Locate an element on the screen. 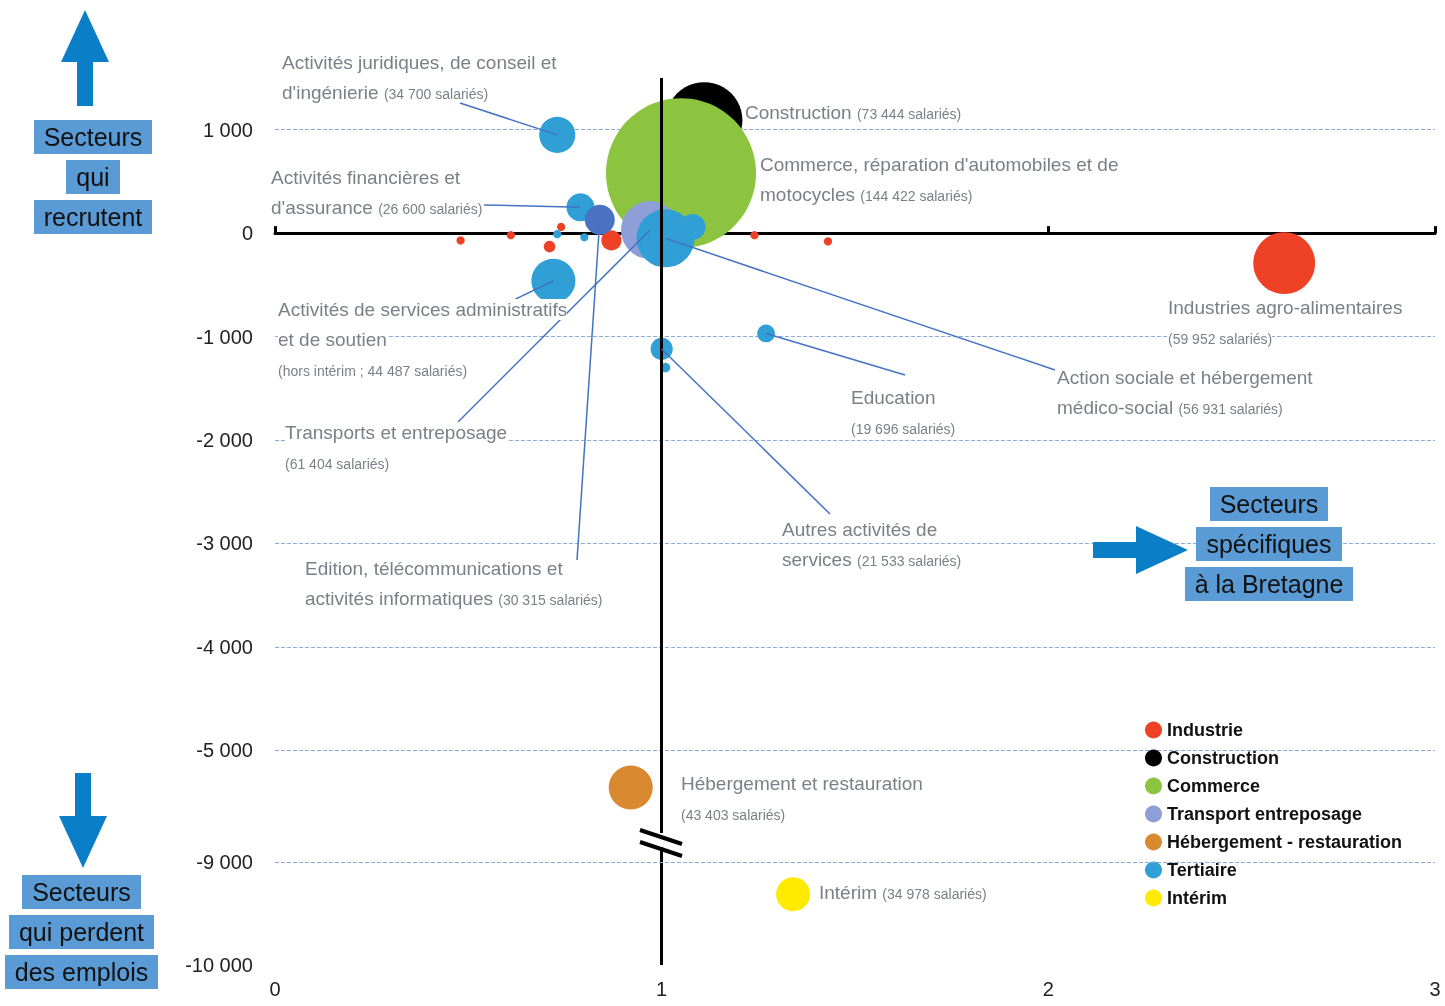  y-tick-label: -3 000 is located at coordinates (224, 543).